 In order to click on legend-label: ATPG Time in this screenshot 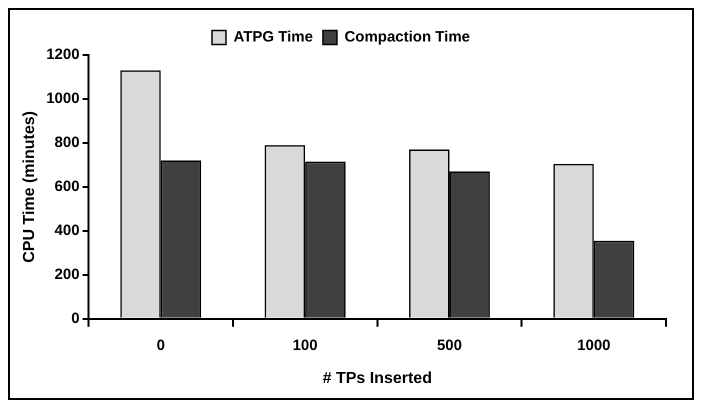, I will do `click(273, 37)`.